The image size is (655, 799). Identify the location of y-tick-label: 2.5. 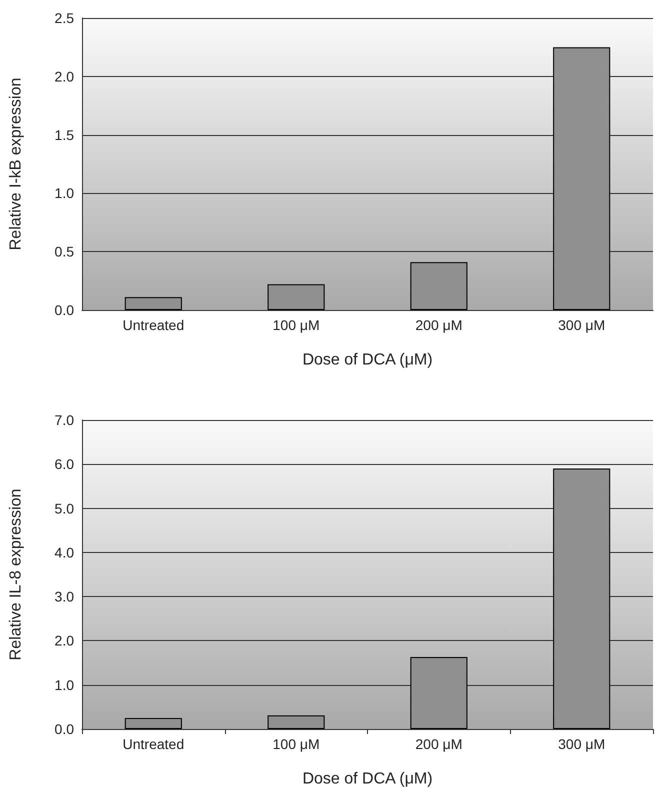
(64, 18).